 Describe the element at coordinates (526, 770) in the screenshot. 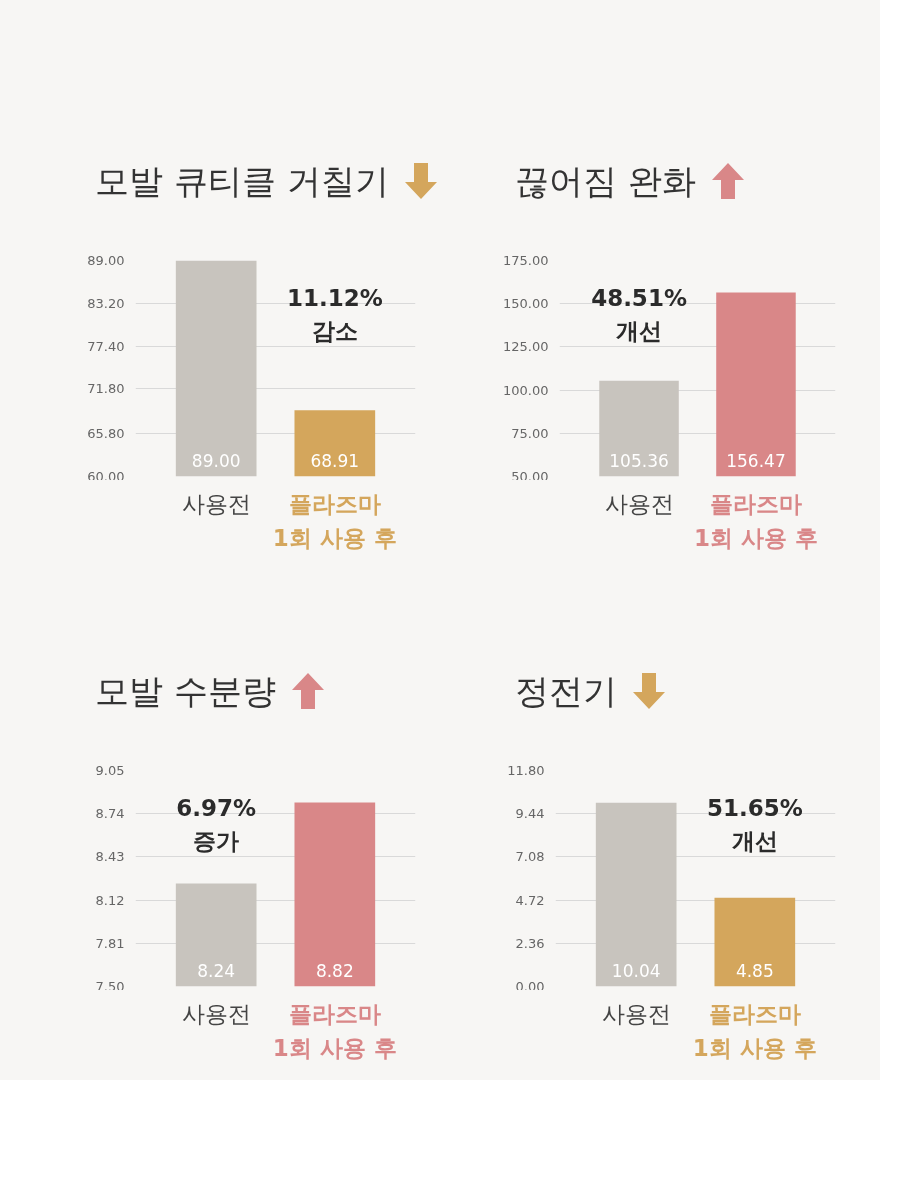

I see `y-tick-label: 11.80` at that location.